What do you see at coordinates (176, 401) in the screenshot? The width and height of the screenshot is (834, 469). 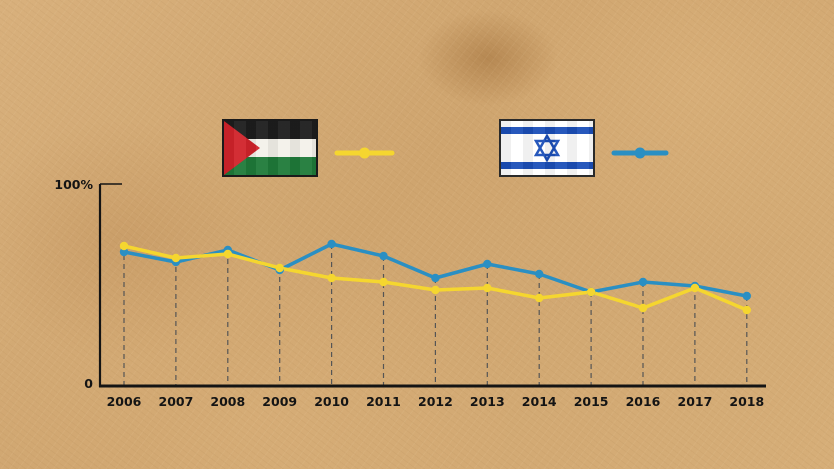 I see `x-tick-label: 2007` at bounding box center [176, 401].